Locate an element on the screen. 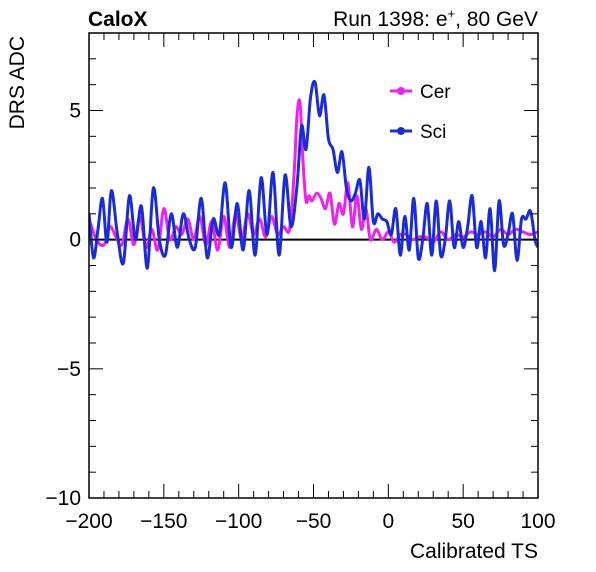  y-tick-label: 5 is located at coordinates (75, 111).